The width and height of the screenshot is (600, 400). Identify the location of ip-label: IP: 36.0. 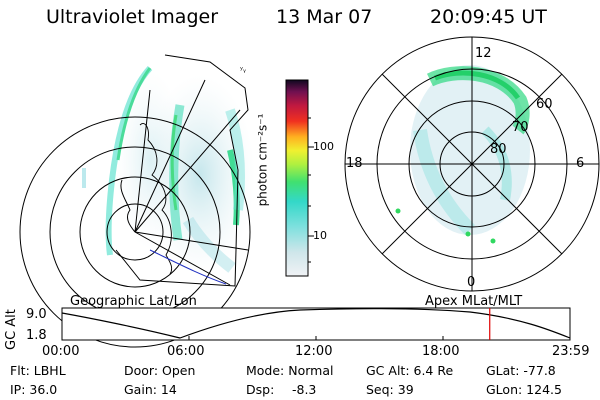
(34, 389).